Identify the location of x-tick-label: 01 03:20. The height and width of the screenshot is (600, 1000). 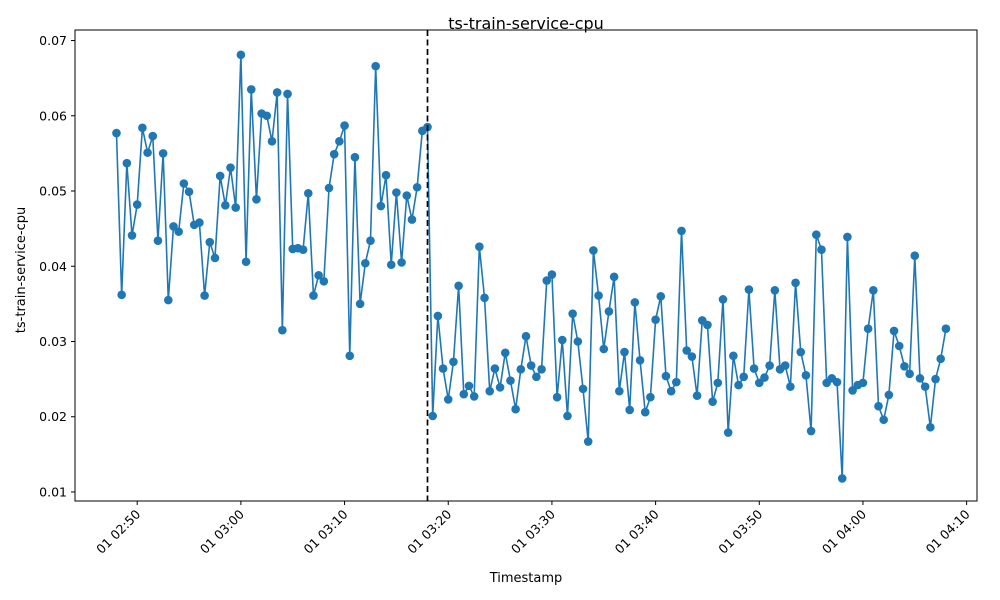
(429, 531).